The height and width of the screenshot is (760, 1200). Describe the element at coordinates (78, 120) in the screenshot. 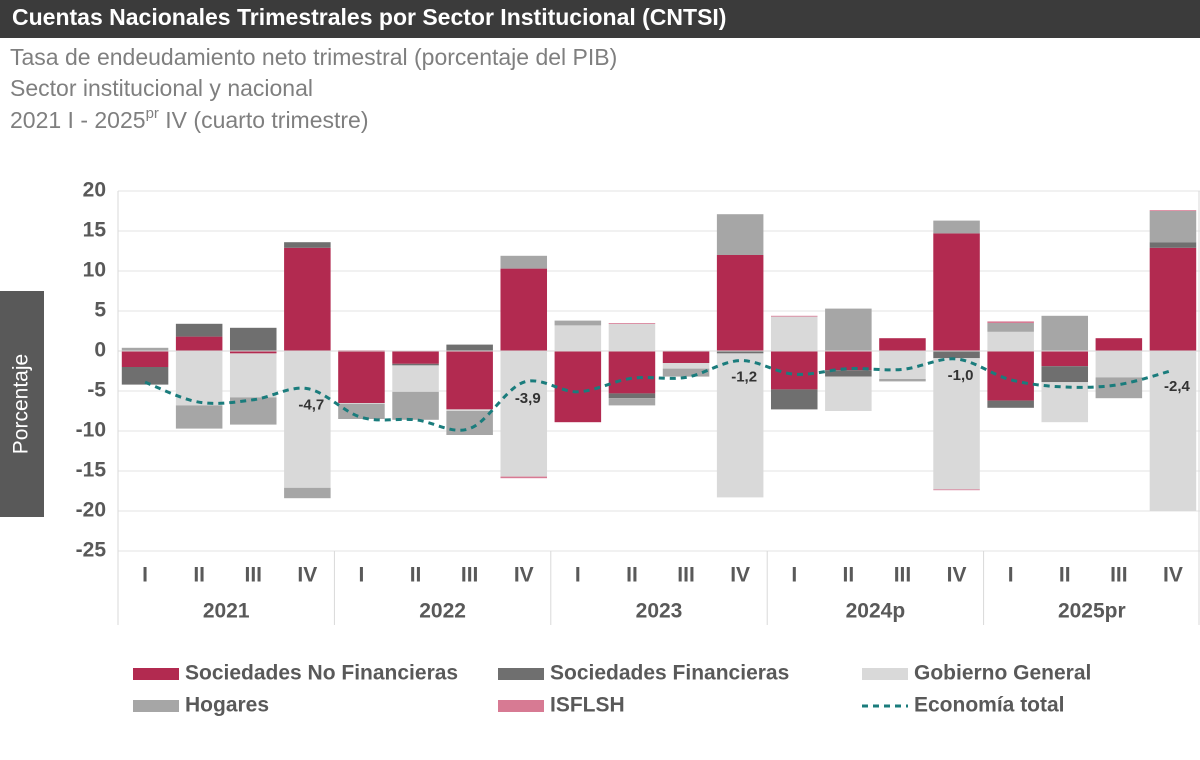

I see `period-text: 2021 I - 2025` at that location.